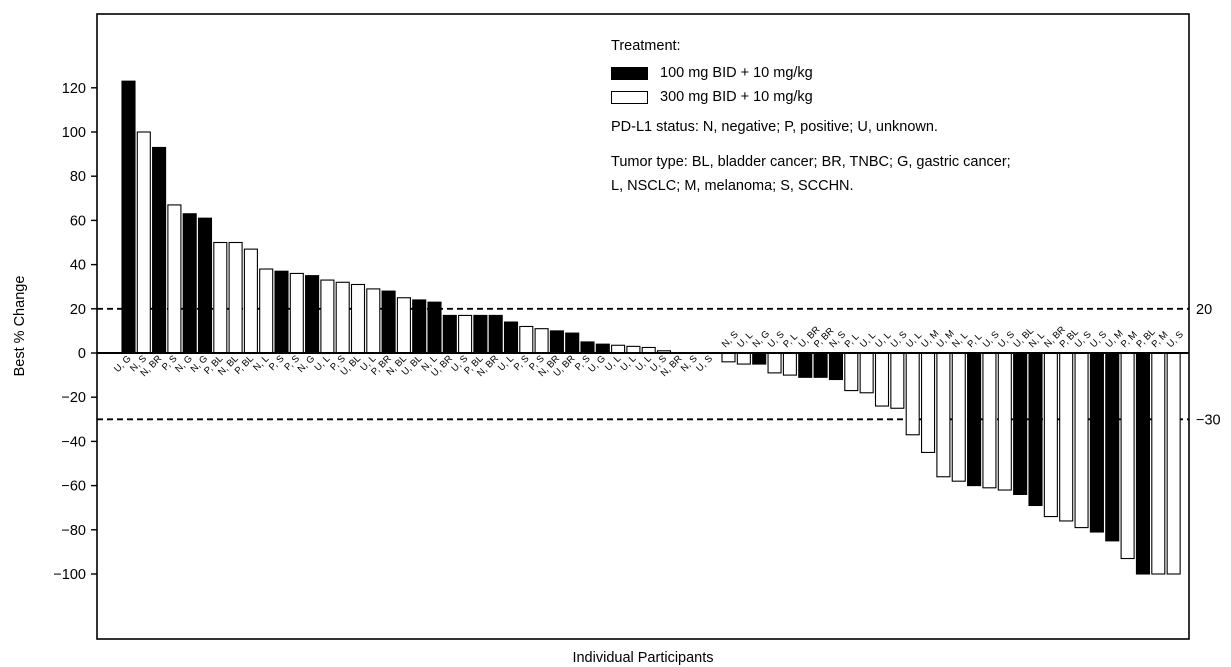 Image resolution: width=1231 pixels, height=667 pixels. I want to click on y-tick-label: 40, so click(78, 266).